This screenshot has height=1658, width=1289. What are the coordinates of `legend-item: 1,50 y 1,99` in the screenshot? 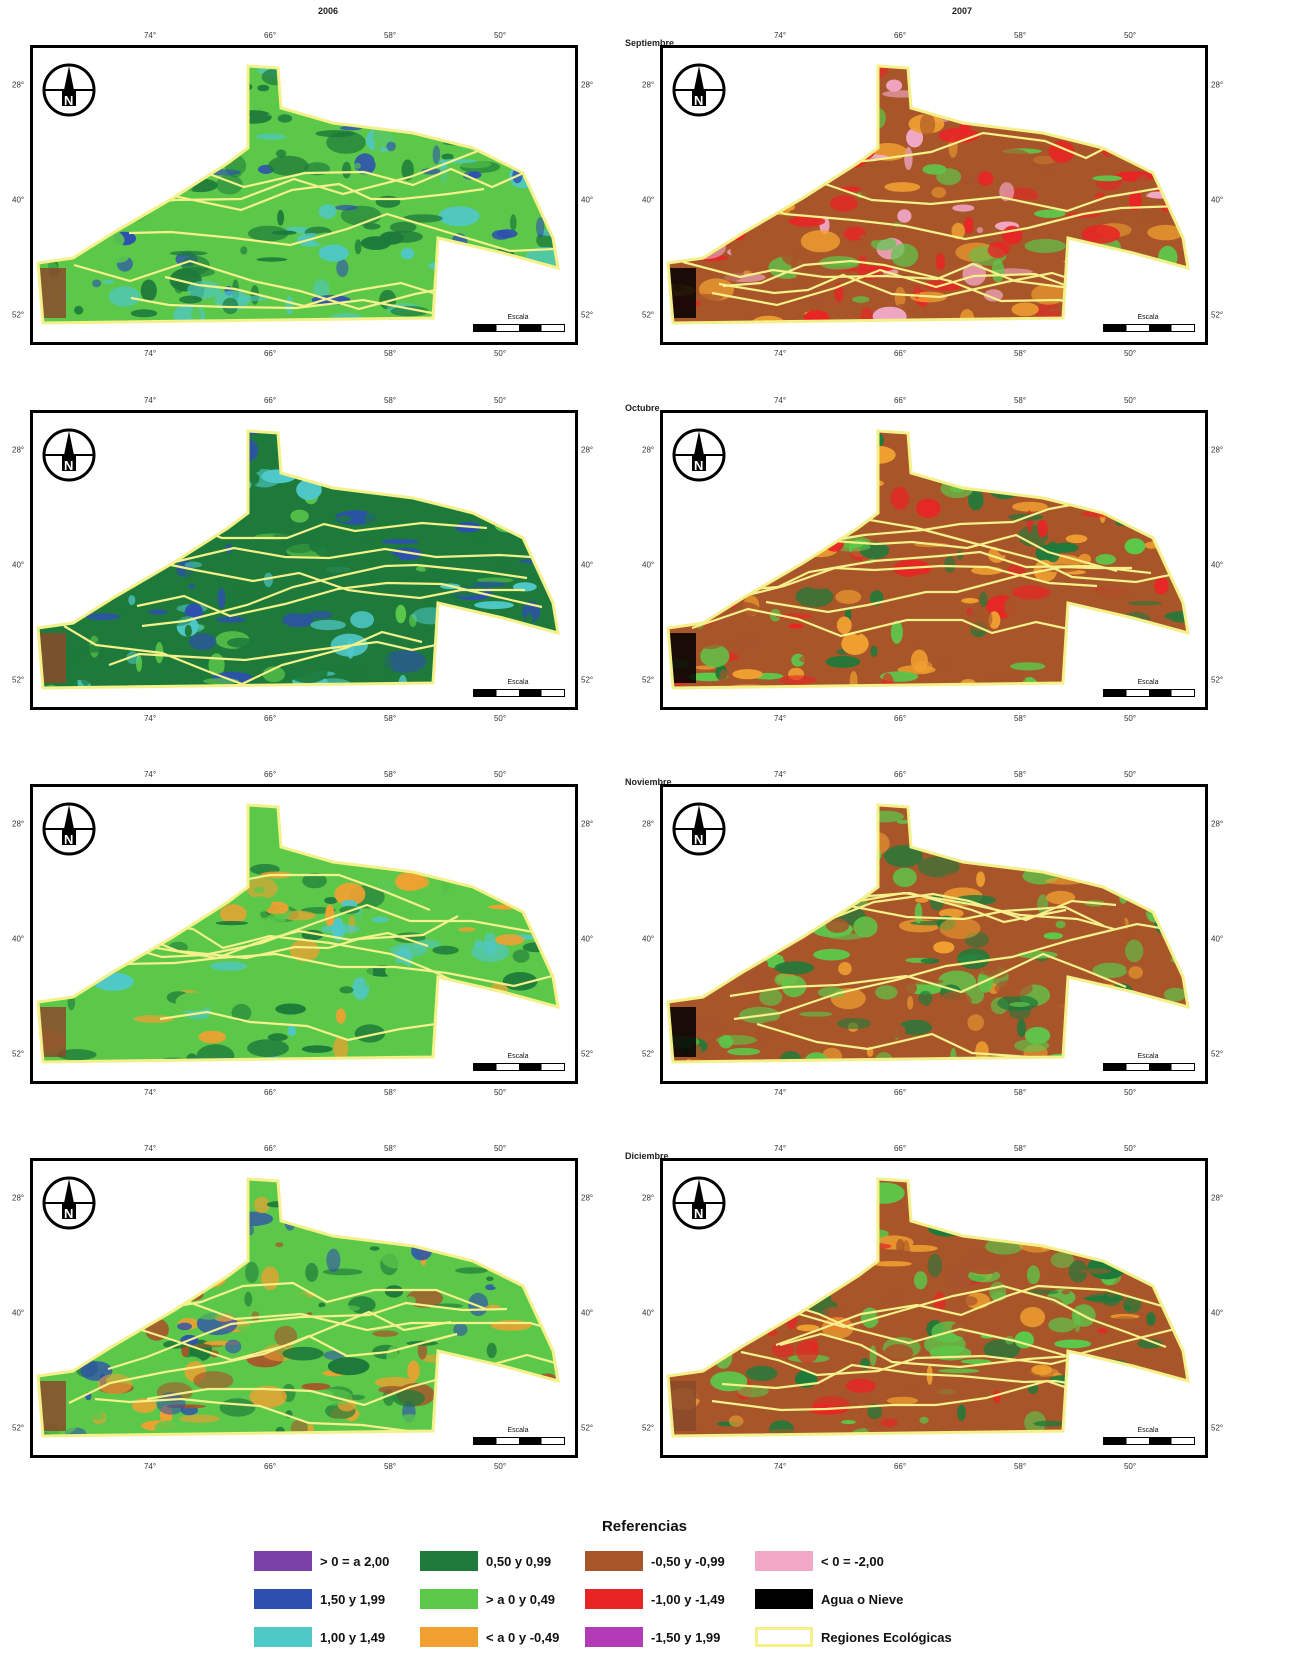 It's located at (319, 1599).